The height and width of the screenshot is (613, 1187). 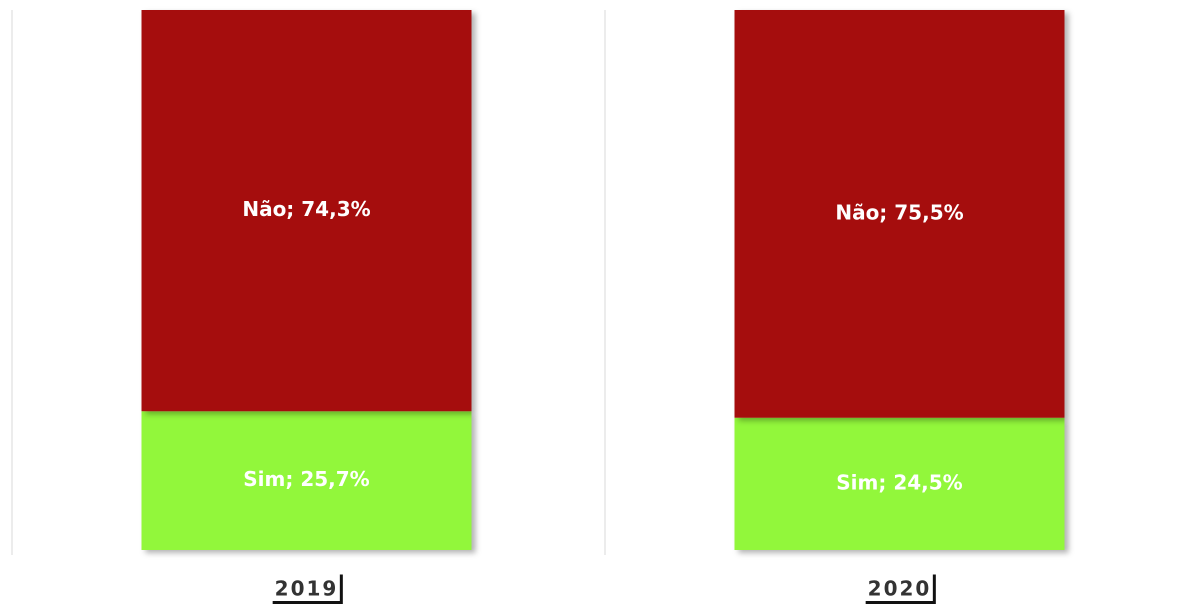 I want to click on data-label: Não; 74,3%, so click(x=306, y=209).